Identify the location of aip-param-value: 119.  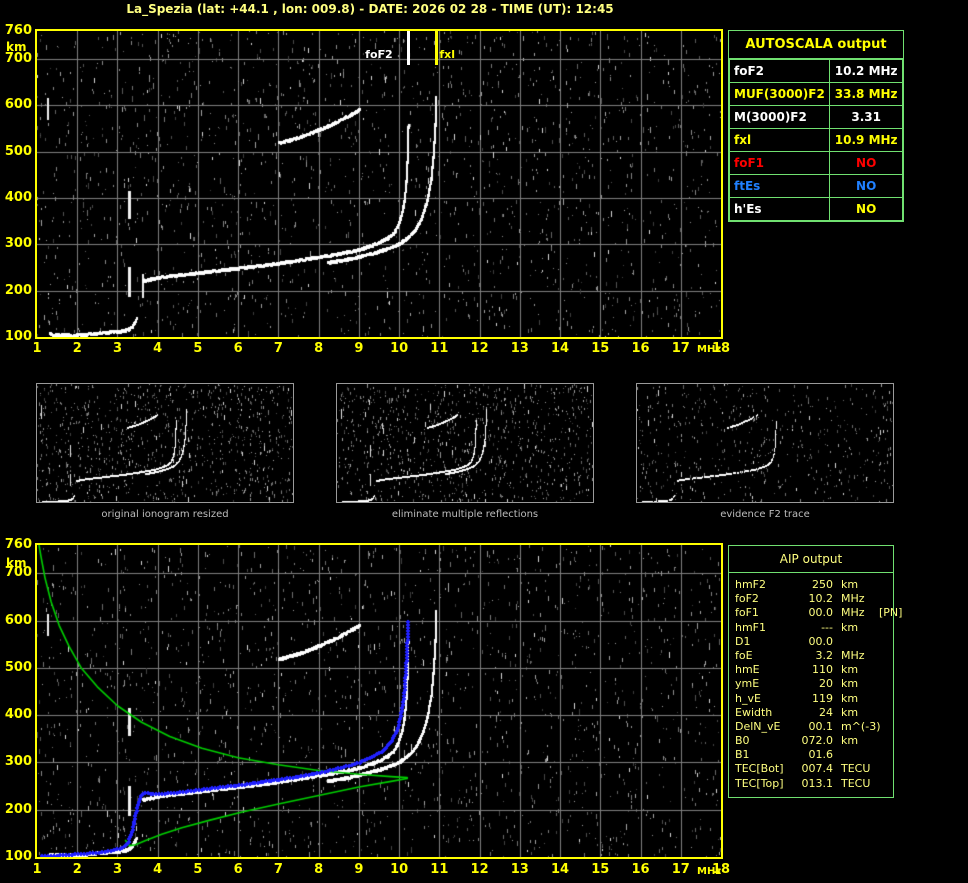
(822, 698).